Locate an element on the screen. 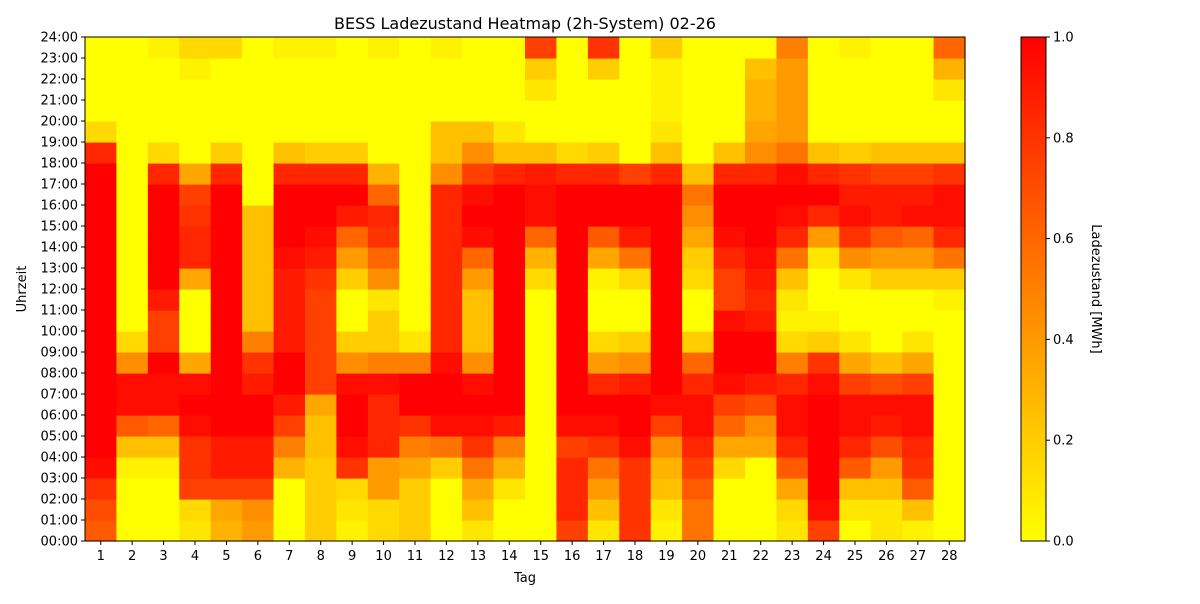 Image resolution: width=1200 pixels, height=604 pixels. y-tick-label: 09:00 is located at coordinates (59, 353).